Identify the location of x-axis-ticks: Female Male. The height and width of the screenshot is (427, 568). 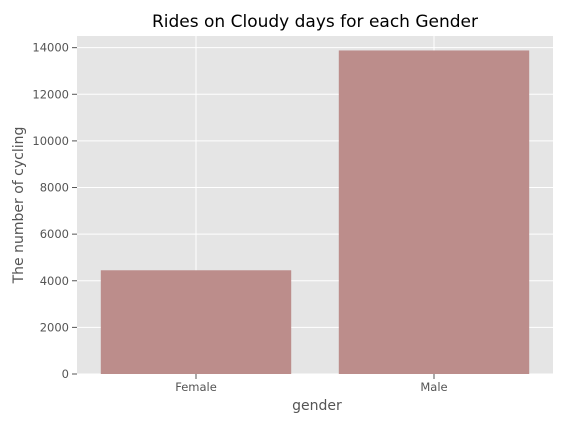
(311, 384).